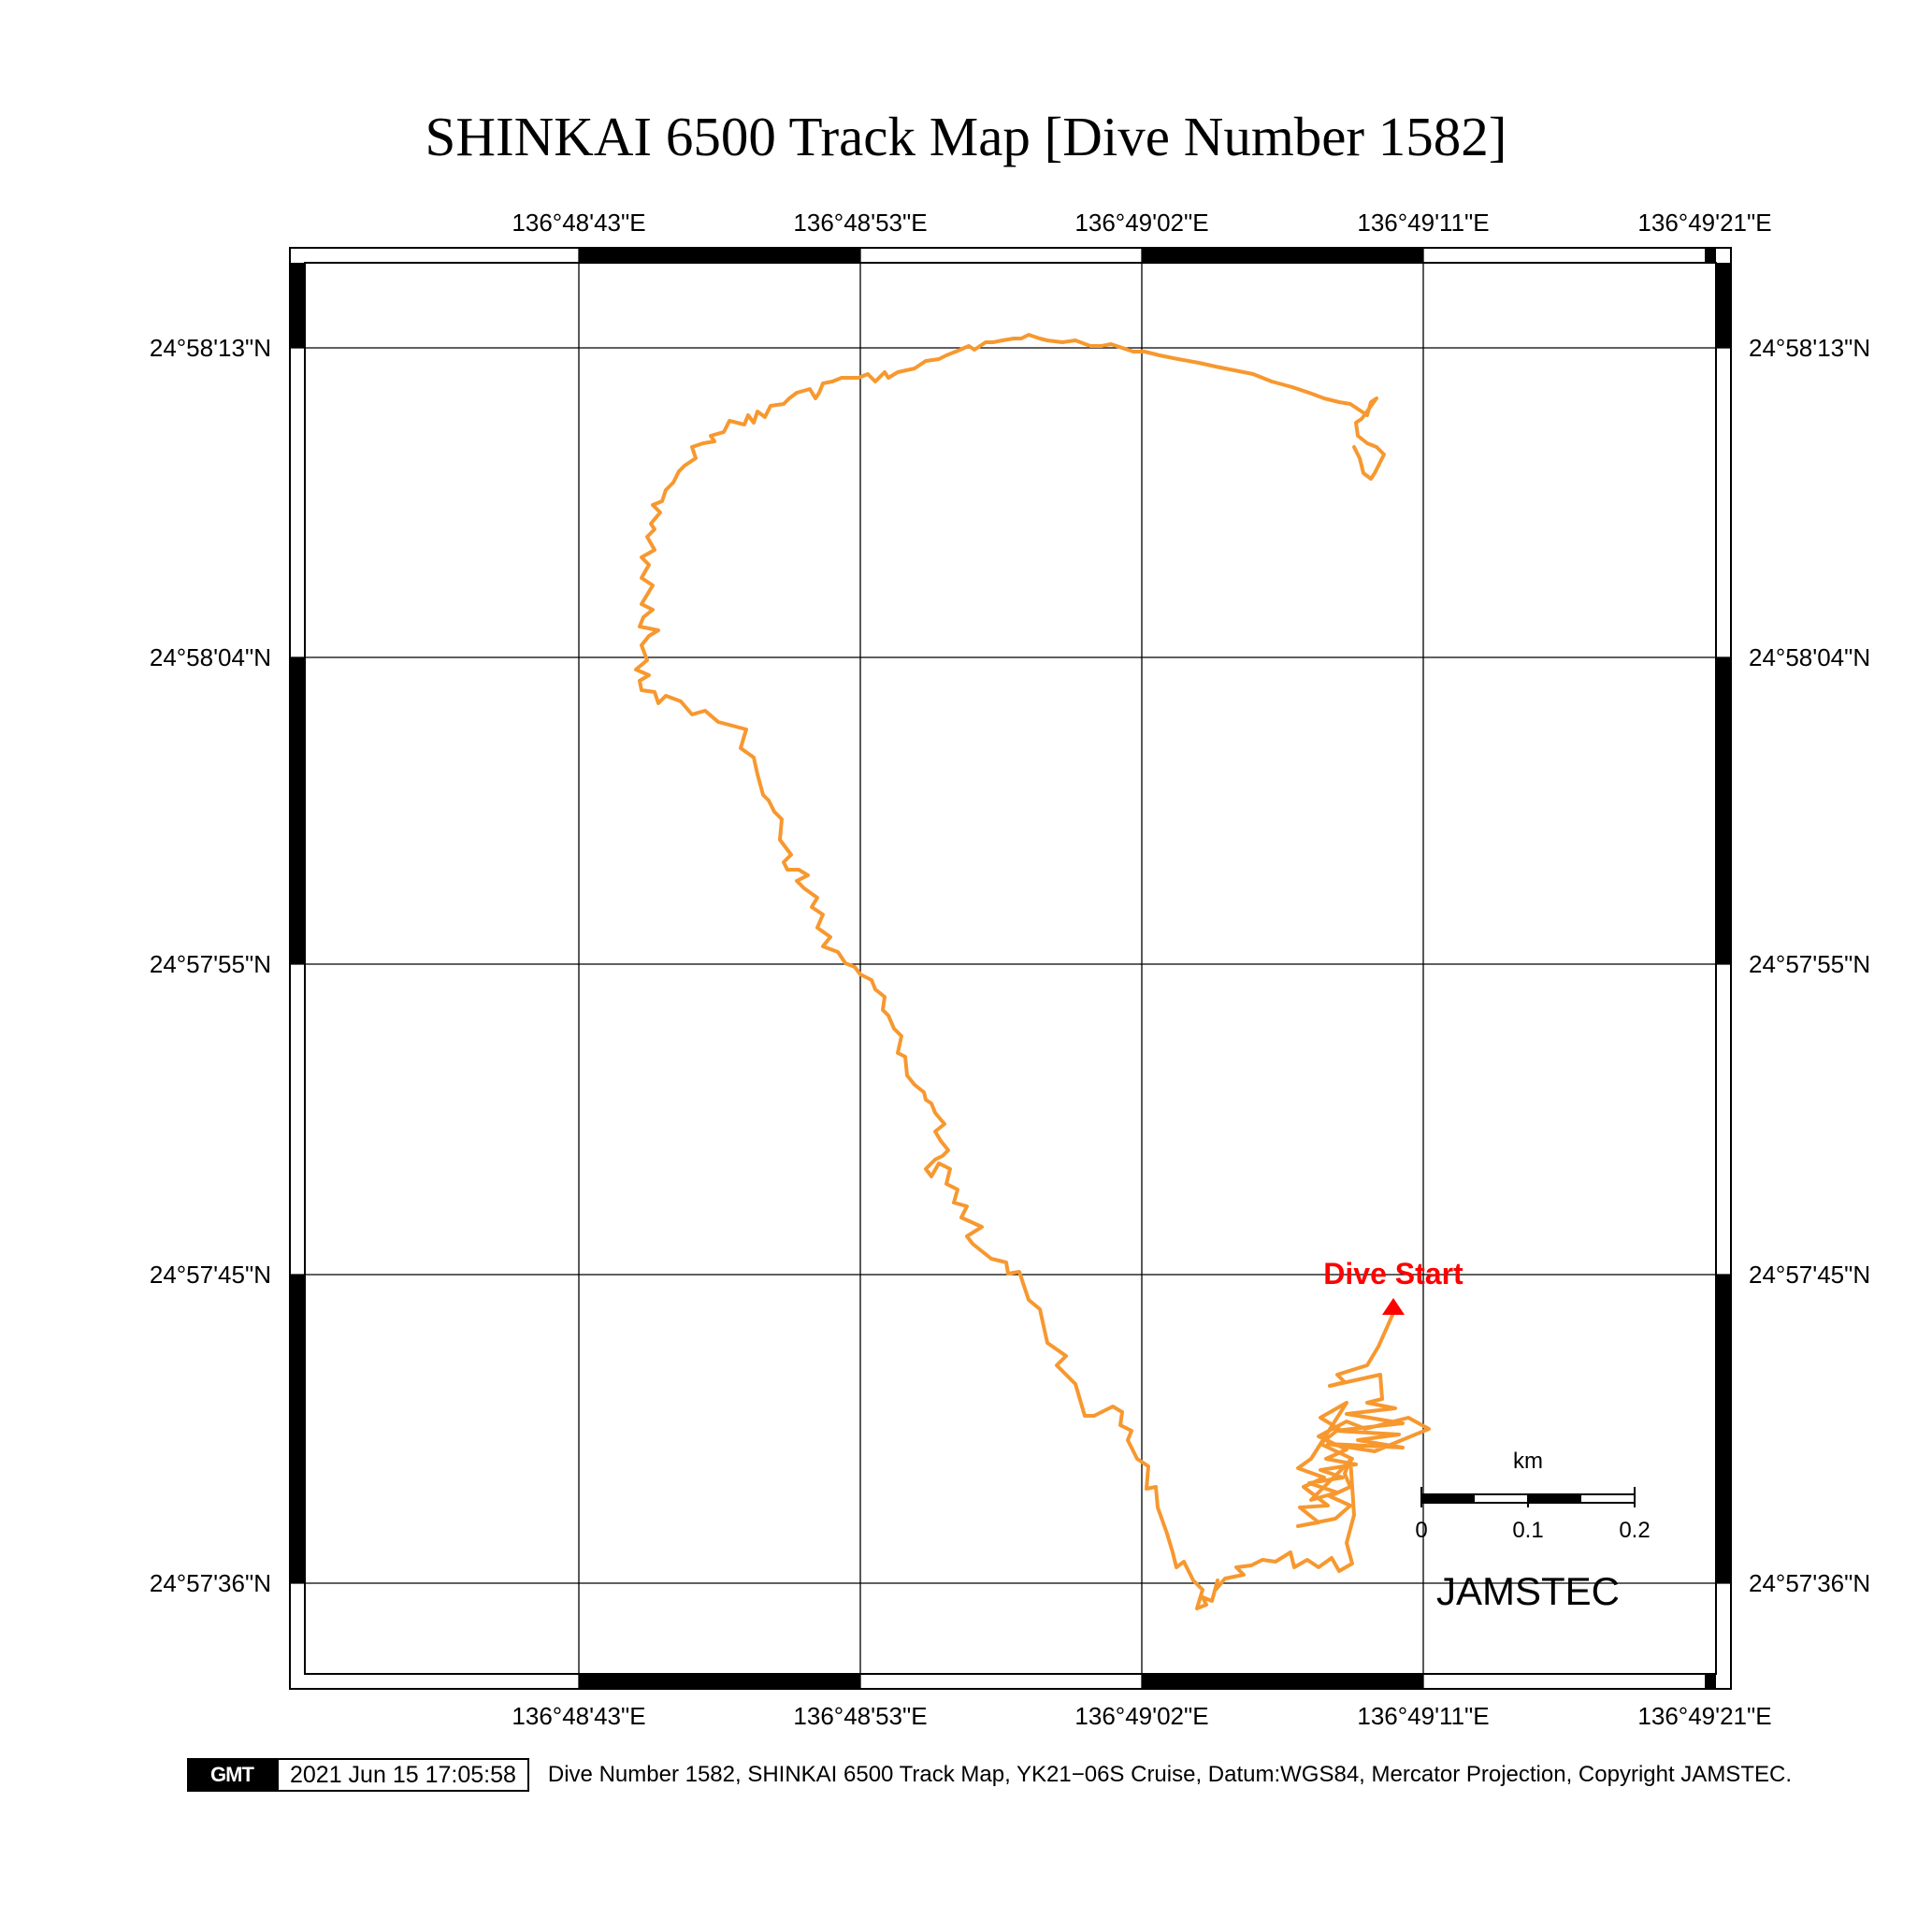 This screenshot has height=1932, width=1932. What do you see at coordinates (1421, 1530) in the screenshot?
I see `scale-tick-label: 0` at bounding box center [1421, 1530].